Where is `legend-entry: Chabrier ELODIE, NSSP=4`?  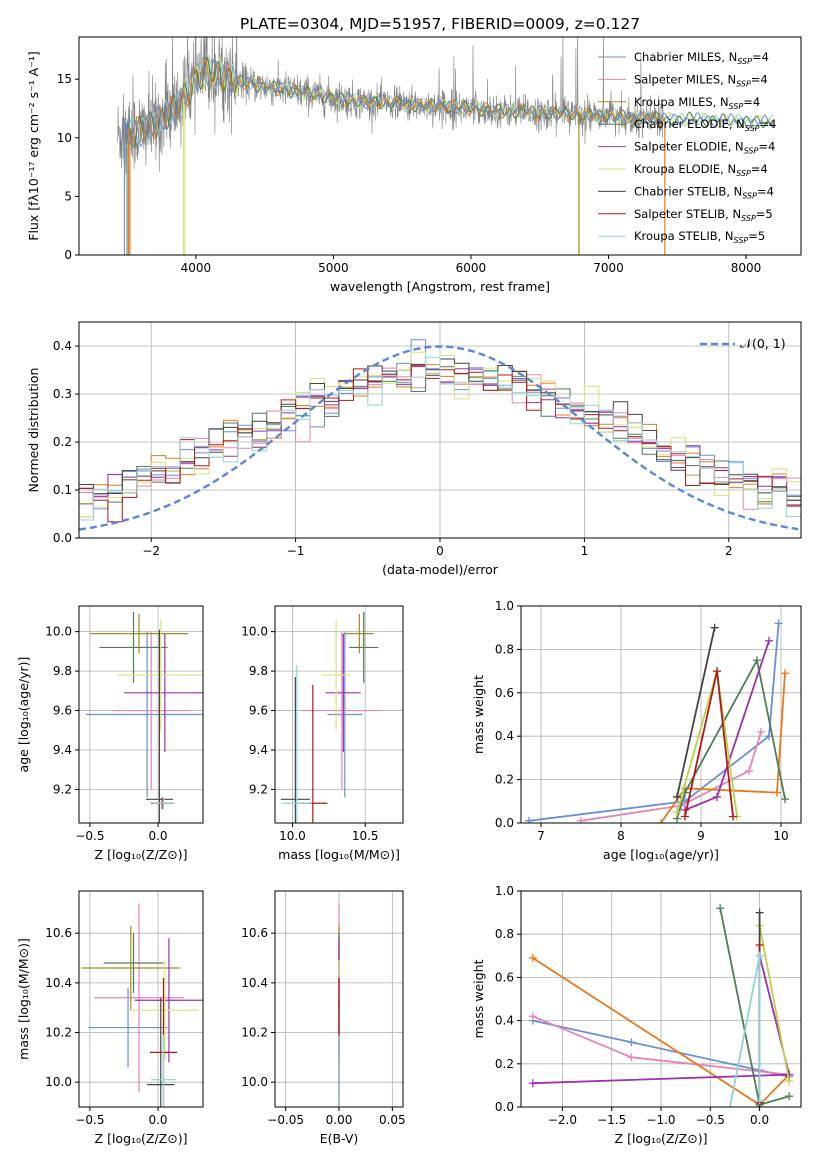
legend-entry: Chabrier ELODIE, NSSP=4 is located at coordinates (705, 125).